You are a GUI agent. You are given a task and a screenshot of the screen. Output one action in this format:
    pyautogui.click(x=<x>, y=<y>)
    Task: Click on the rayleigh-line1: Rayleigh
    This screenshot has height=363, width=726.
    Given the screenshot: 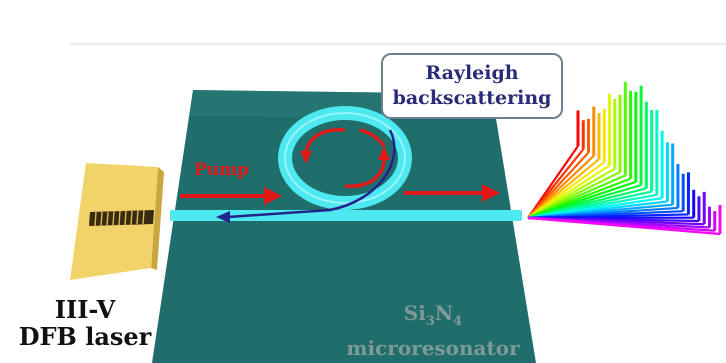 What is the action you would take?
    pyautogui.click(x=472, y=73)
    